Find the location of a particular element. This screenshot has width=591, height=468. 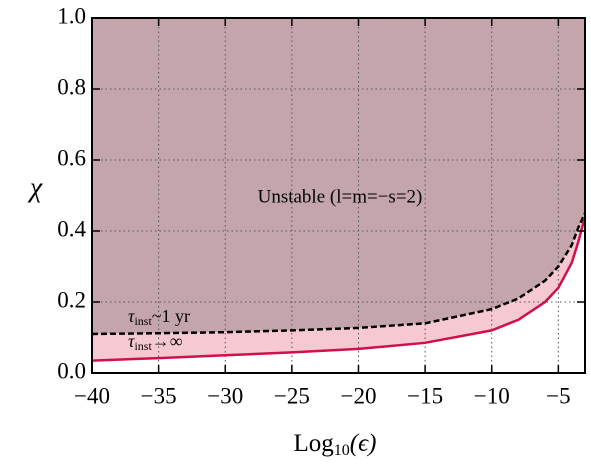

x-tick-label: −30 is located at coordinates (225, 395).